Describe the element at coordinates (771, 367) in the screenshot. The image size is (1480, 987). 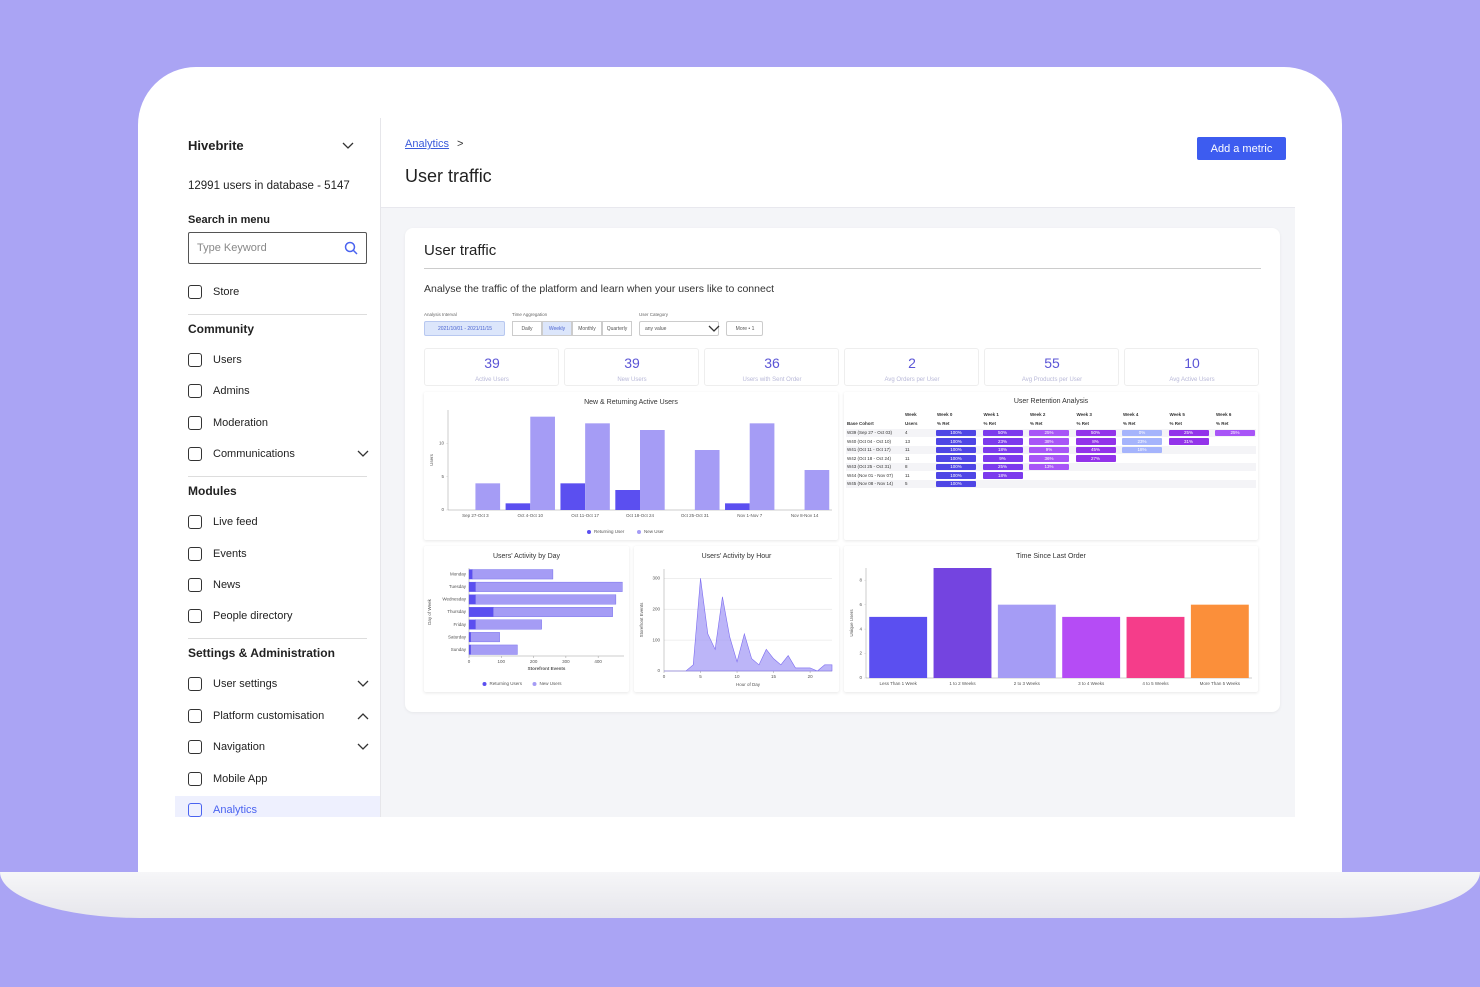
I see `kpi-tile: 36 Users with Sent Order` at that location.